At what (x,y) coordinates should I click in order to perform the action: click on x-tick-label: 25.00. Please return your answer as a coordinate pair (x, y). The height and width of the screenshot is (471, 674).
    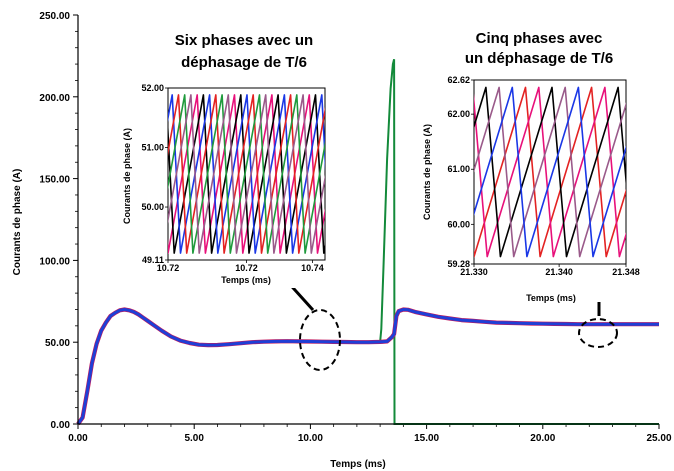
    Looking at the image, I should click on (658, 438).